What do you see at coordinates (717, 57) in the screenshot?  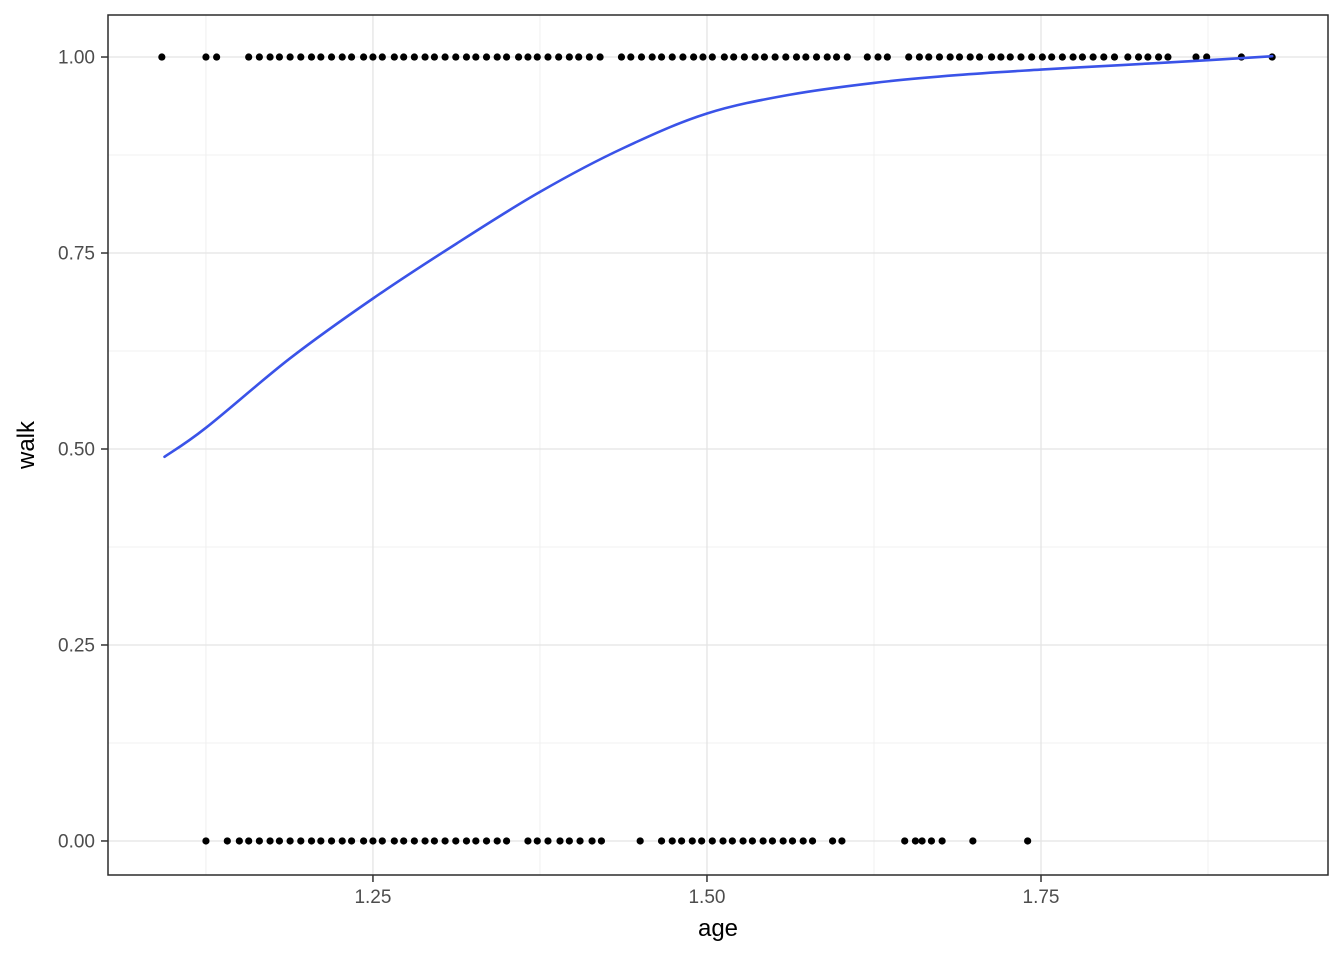 I see `data-points-walk1` at bounding box center [717, 57].